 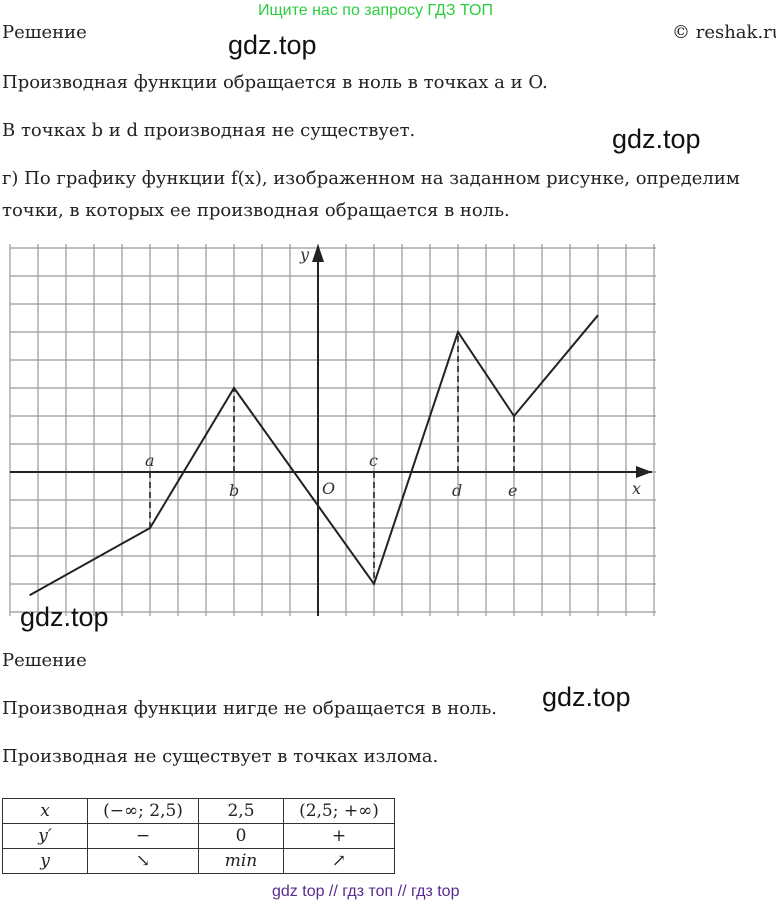 I want to click on footer-links: gdz top // гдз топ // гдз top, so click(x=366, y=891).